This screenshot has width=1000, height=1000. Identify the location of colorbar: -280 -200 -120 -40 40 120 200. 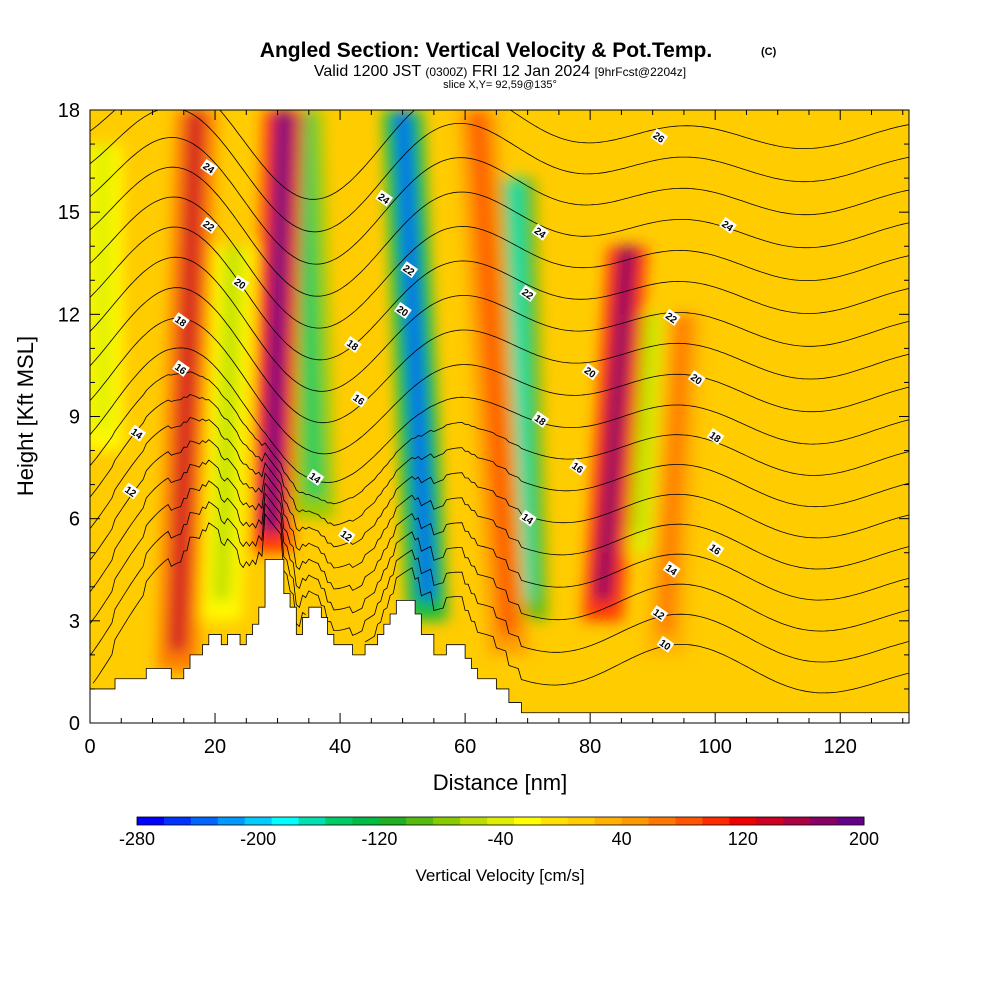
(499, 832).